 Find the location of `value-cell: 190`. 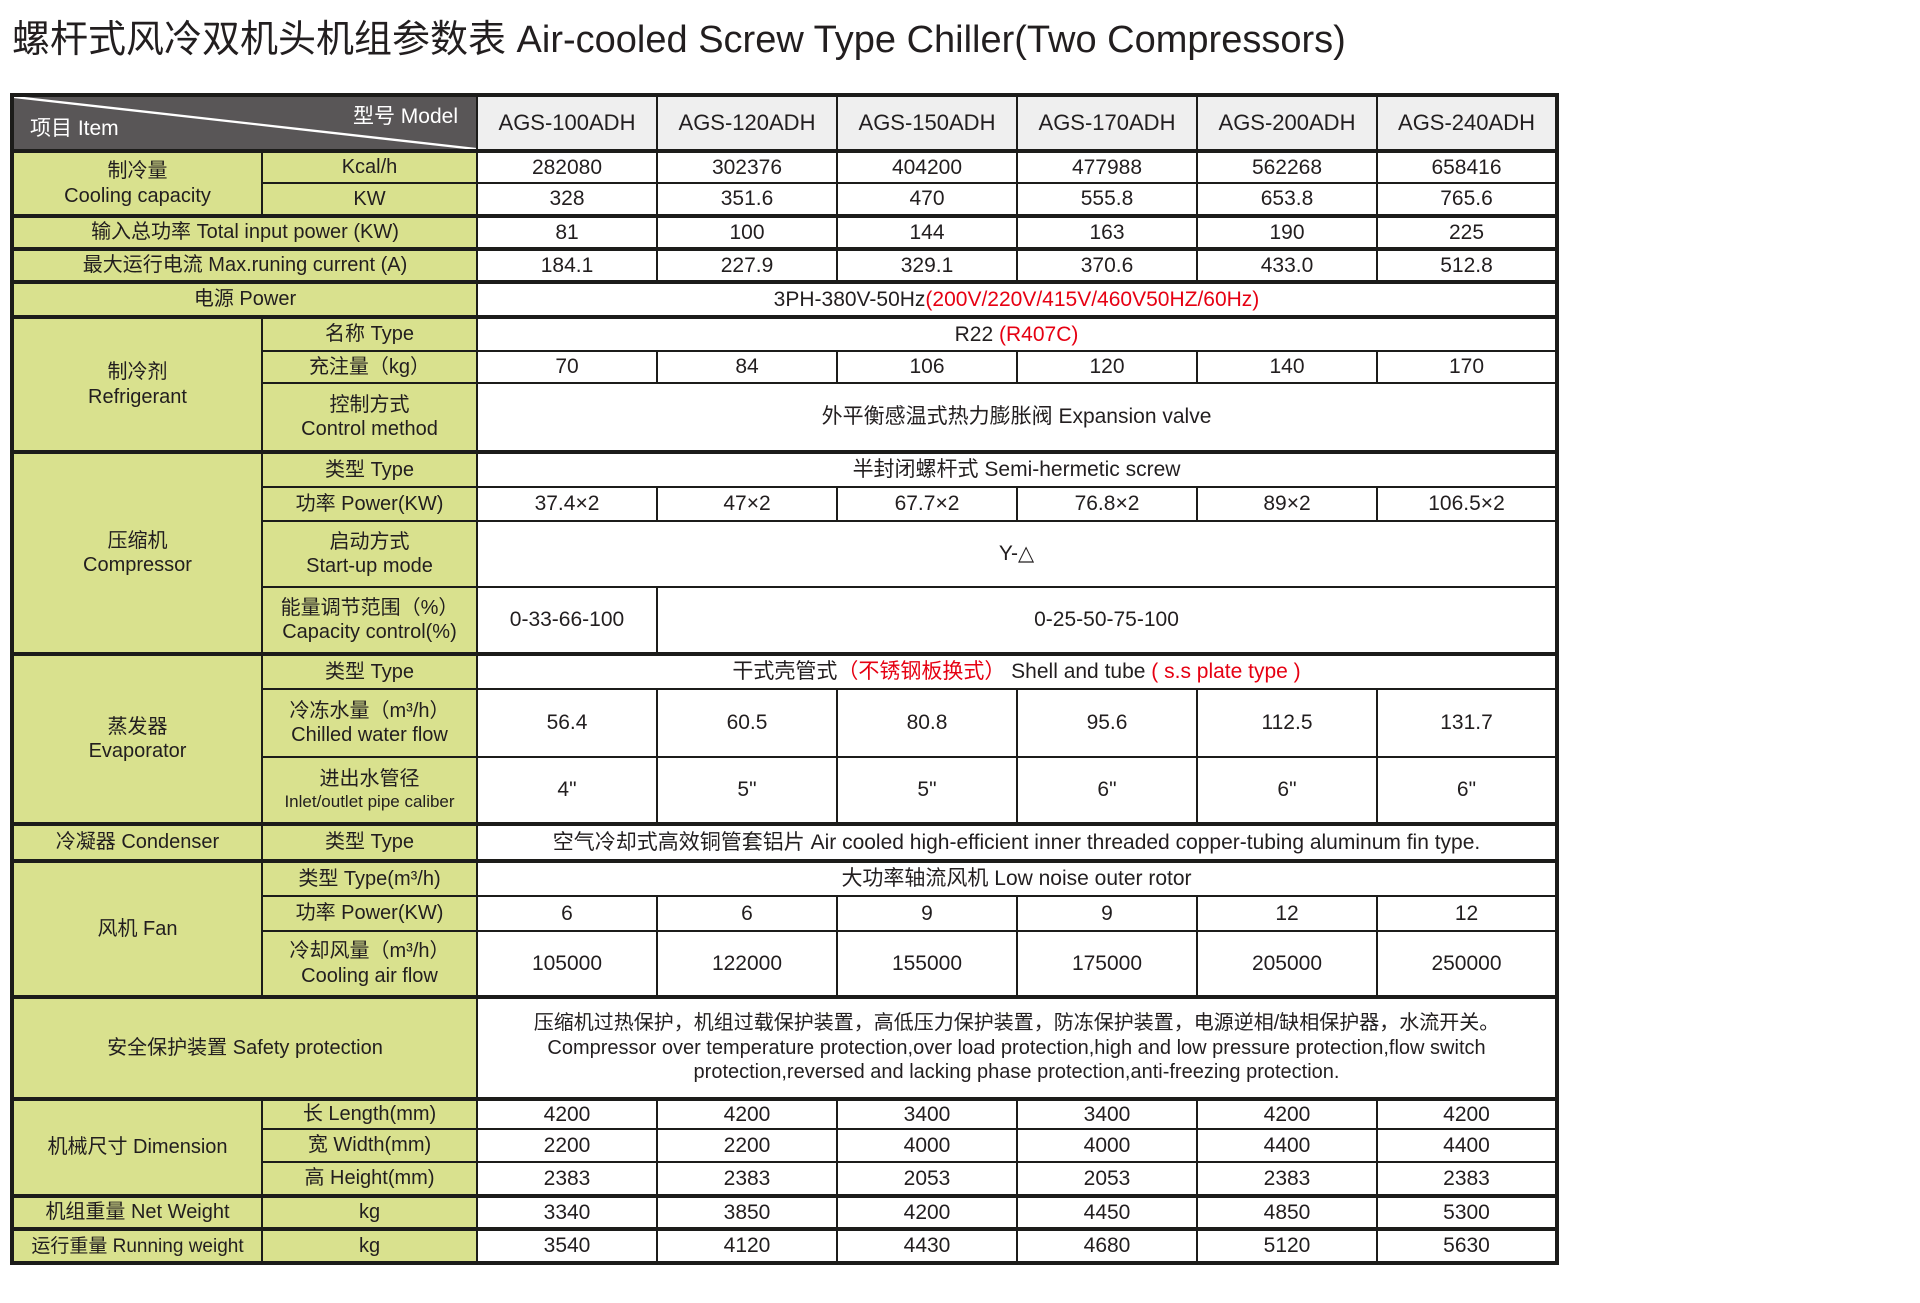

value-cell: 190 is located at coordinates (1287, 232).